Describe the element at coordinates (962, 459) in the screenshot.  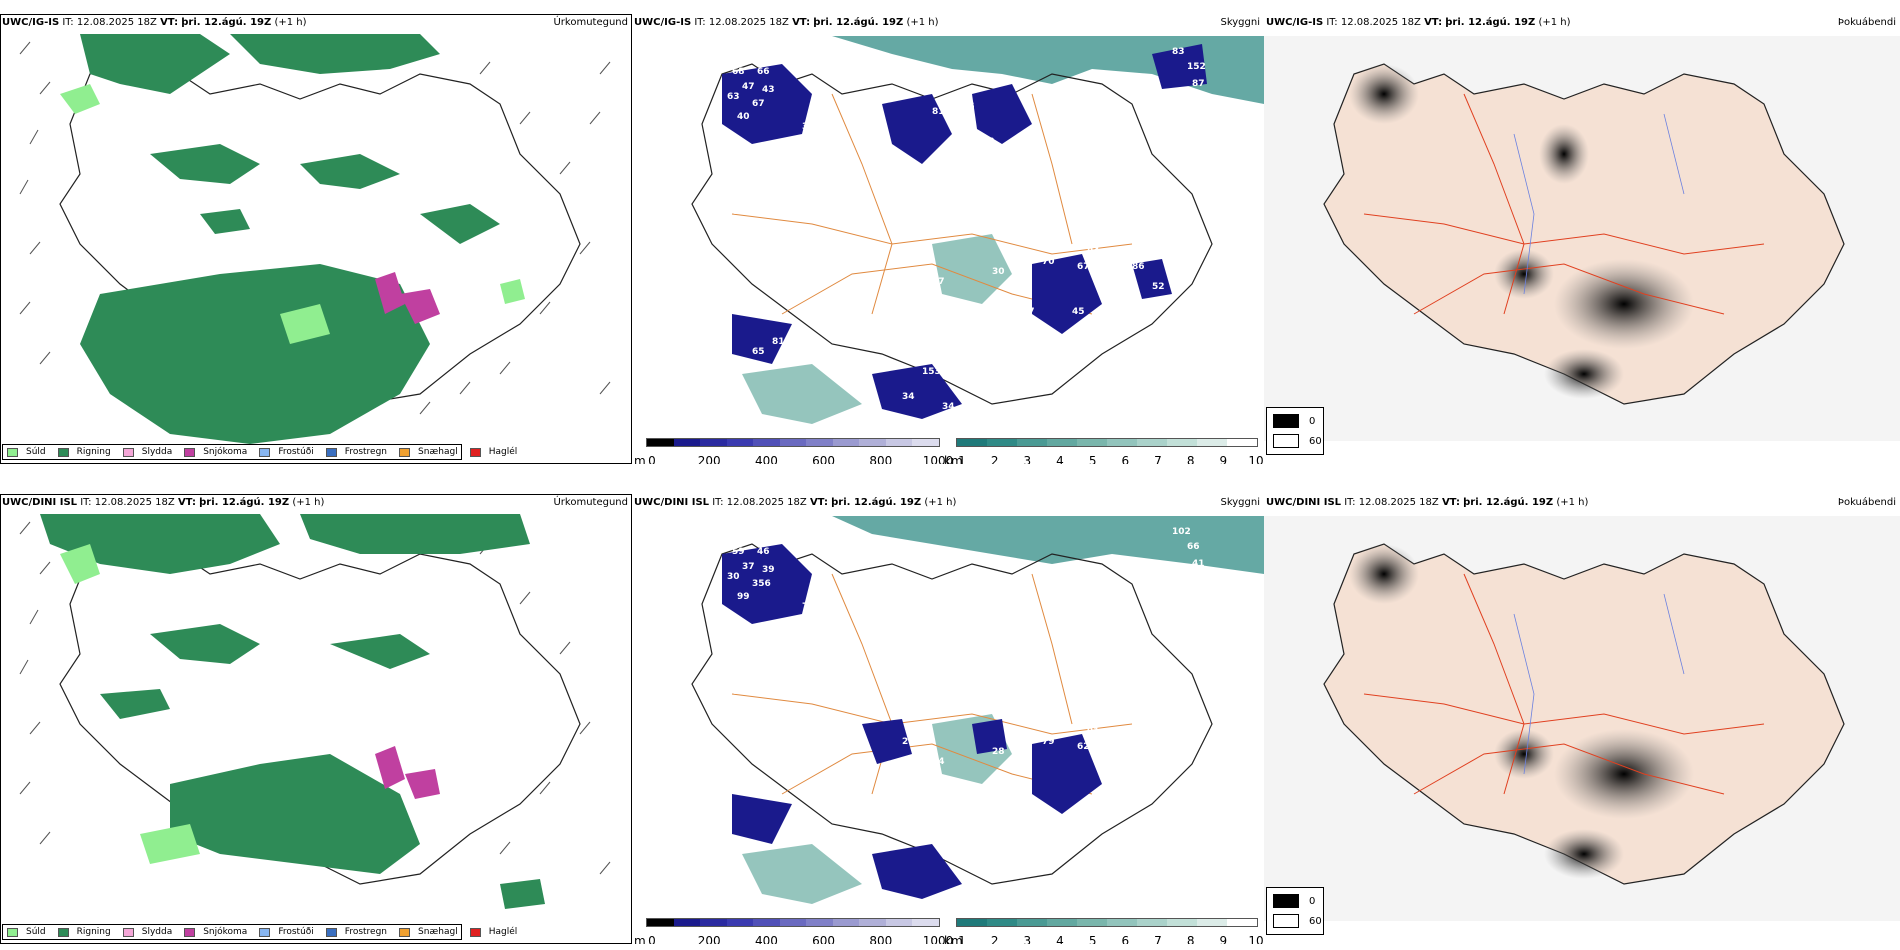
I see `colorbar-tick: 1` at that location.